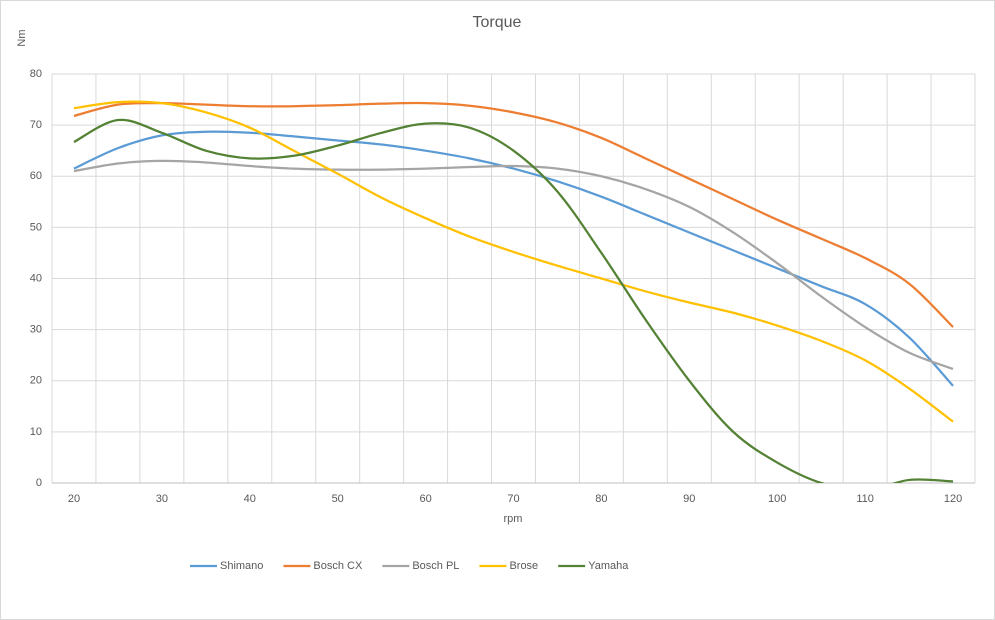 This screenshot has width=995, height=620. Describe the element at coordinates (36, 74) in the screenshot. I see `y-tick-label: 80` at that location.